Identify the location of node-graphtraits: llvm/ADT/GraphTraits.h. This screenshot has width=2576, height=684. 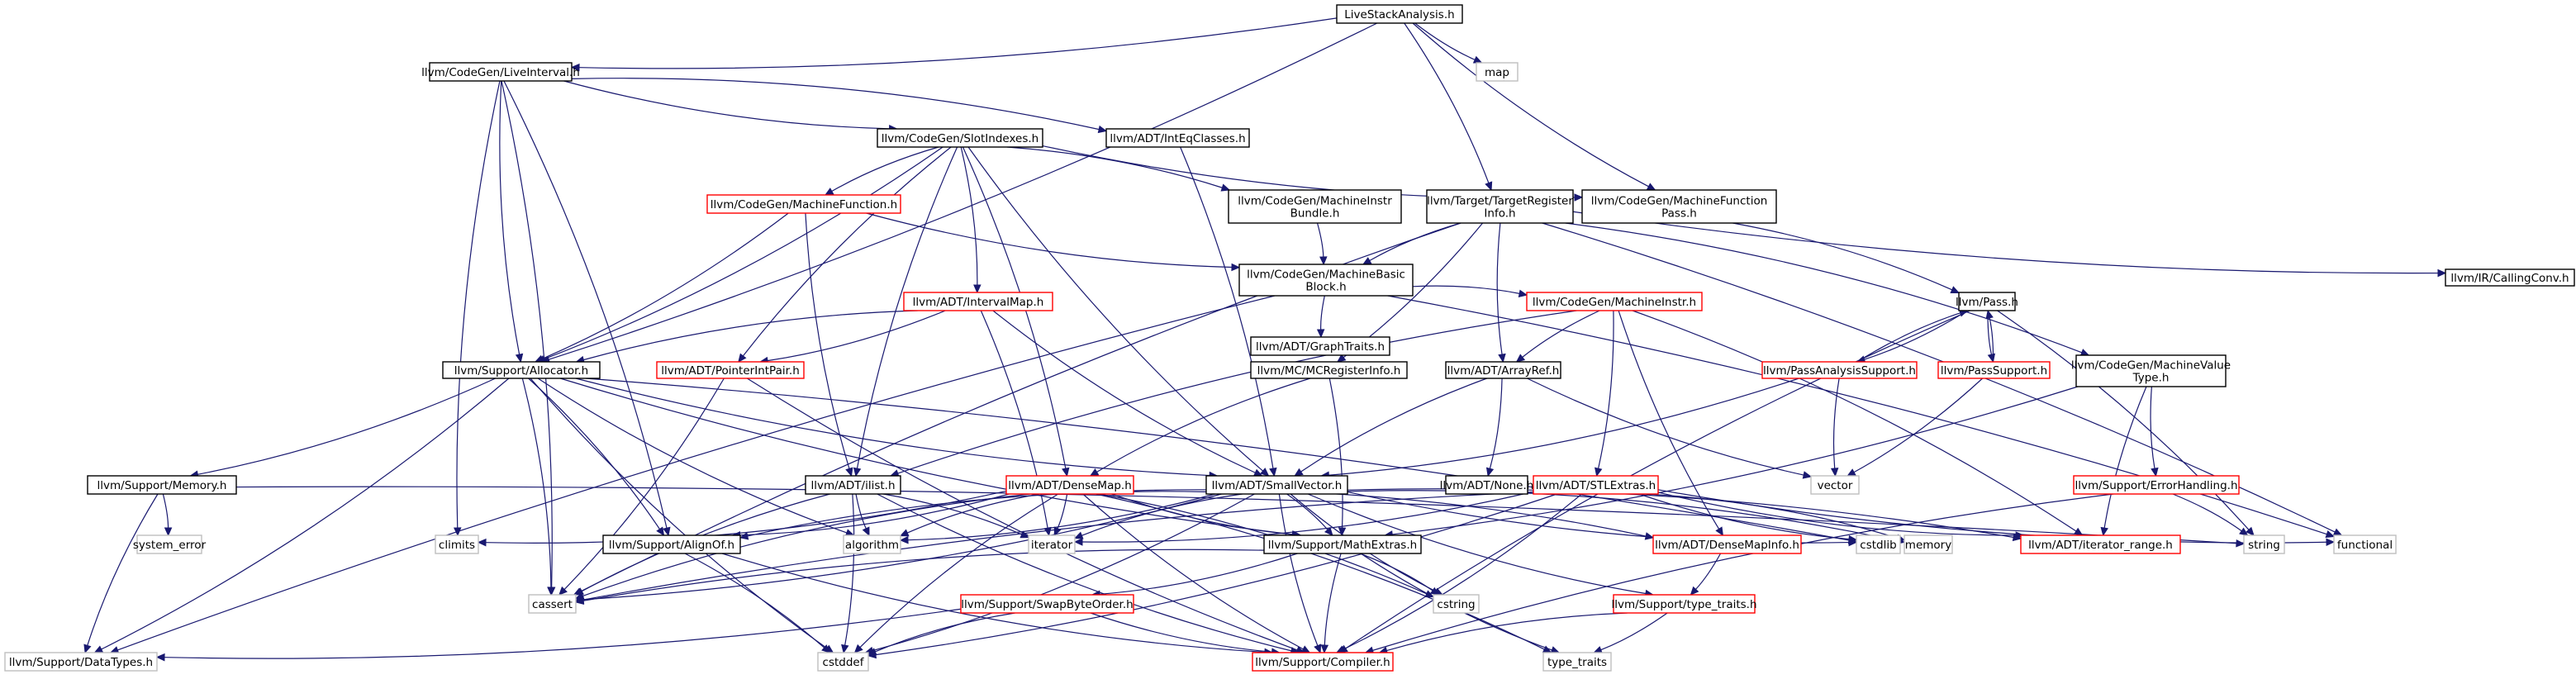
(1320, 346).